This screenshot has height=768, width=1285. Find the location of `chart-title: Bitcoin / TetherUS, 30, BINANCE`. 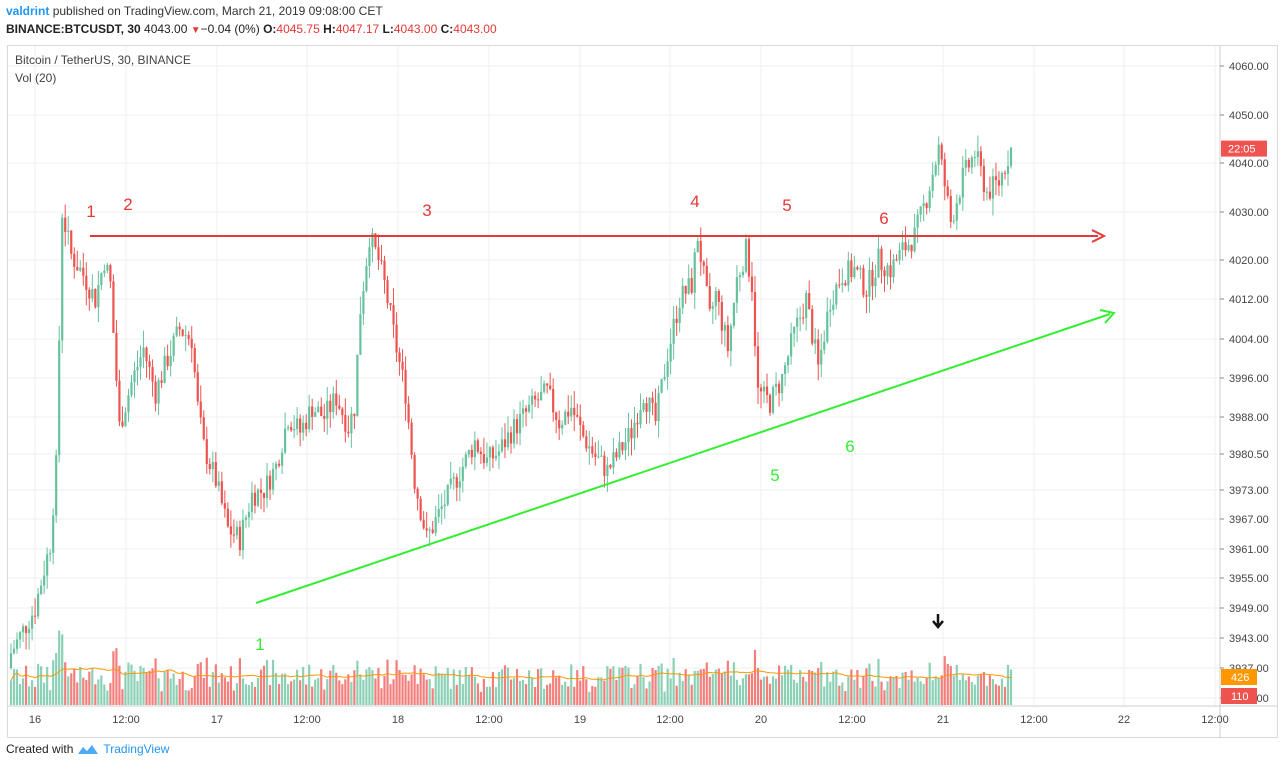

chart-title: Bitcoin / TetherUS, 30, BINANCE is located at coordinates (103, 60).